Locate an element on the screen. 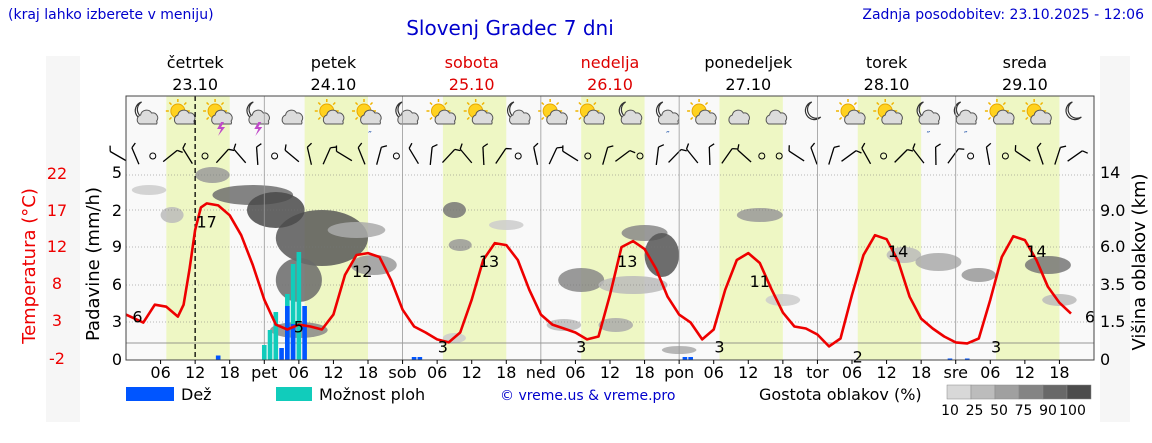 The image size is (1152, 443). precip-axis-tick: 3 is located at coordinates (117, 321).